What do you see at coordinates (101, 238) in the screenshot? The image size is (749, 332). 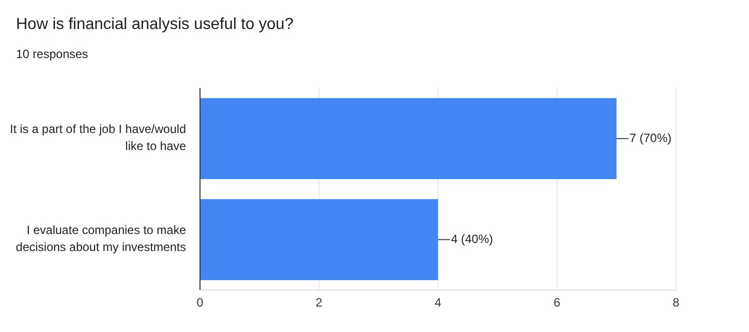 I see `y-tick-label: I evaluate companies to make decisions about my investments` at bounding box center [101, 238].